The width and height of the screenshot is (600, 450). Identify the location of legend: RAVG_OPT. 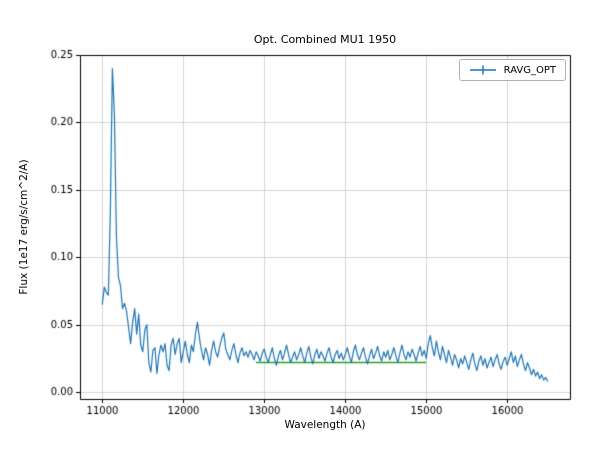
(512, 70).